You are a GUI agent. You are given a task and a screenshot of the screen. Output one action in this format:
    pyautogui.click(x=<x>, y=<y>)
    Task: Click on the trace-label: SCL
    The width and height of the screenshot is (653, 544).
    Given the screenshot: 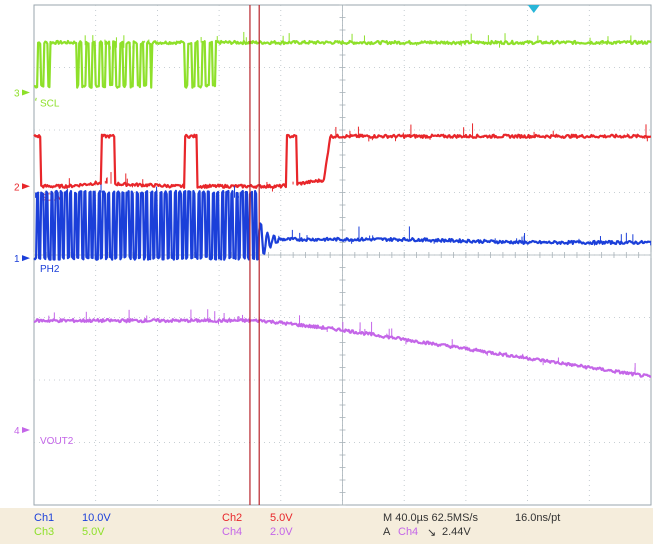 What is the action you would take?
    pyautogui.click(x=50, y=104)
    